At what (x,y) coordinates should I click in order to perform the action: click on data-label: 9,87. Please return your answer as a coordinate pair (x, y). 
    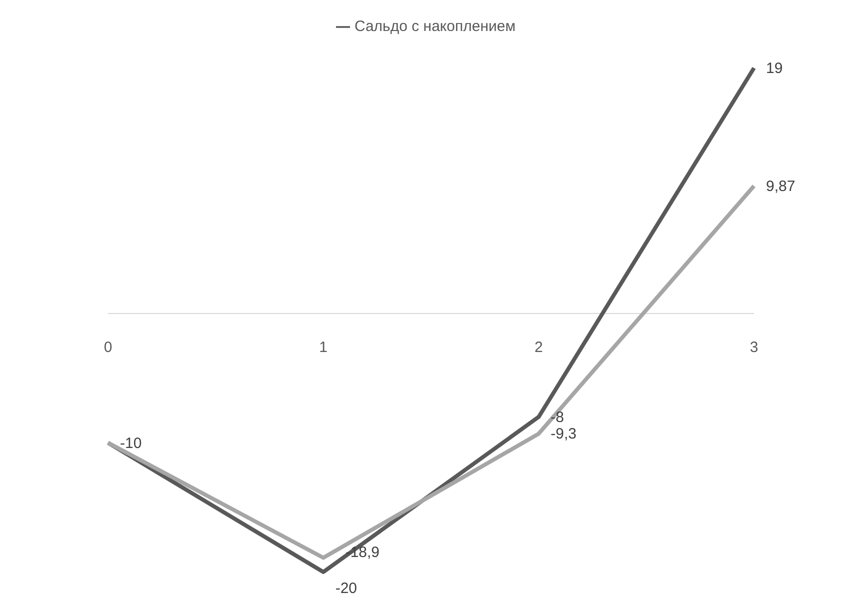
    Looking at the image, I should click on (781, 186).